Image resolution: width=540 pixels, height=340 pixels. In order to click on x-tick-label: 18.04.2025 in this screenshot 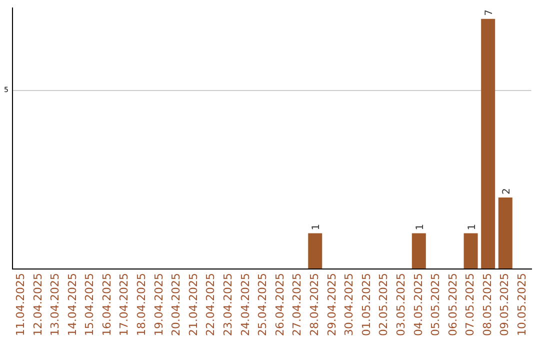, I will do `click(141, 304)`.